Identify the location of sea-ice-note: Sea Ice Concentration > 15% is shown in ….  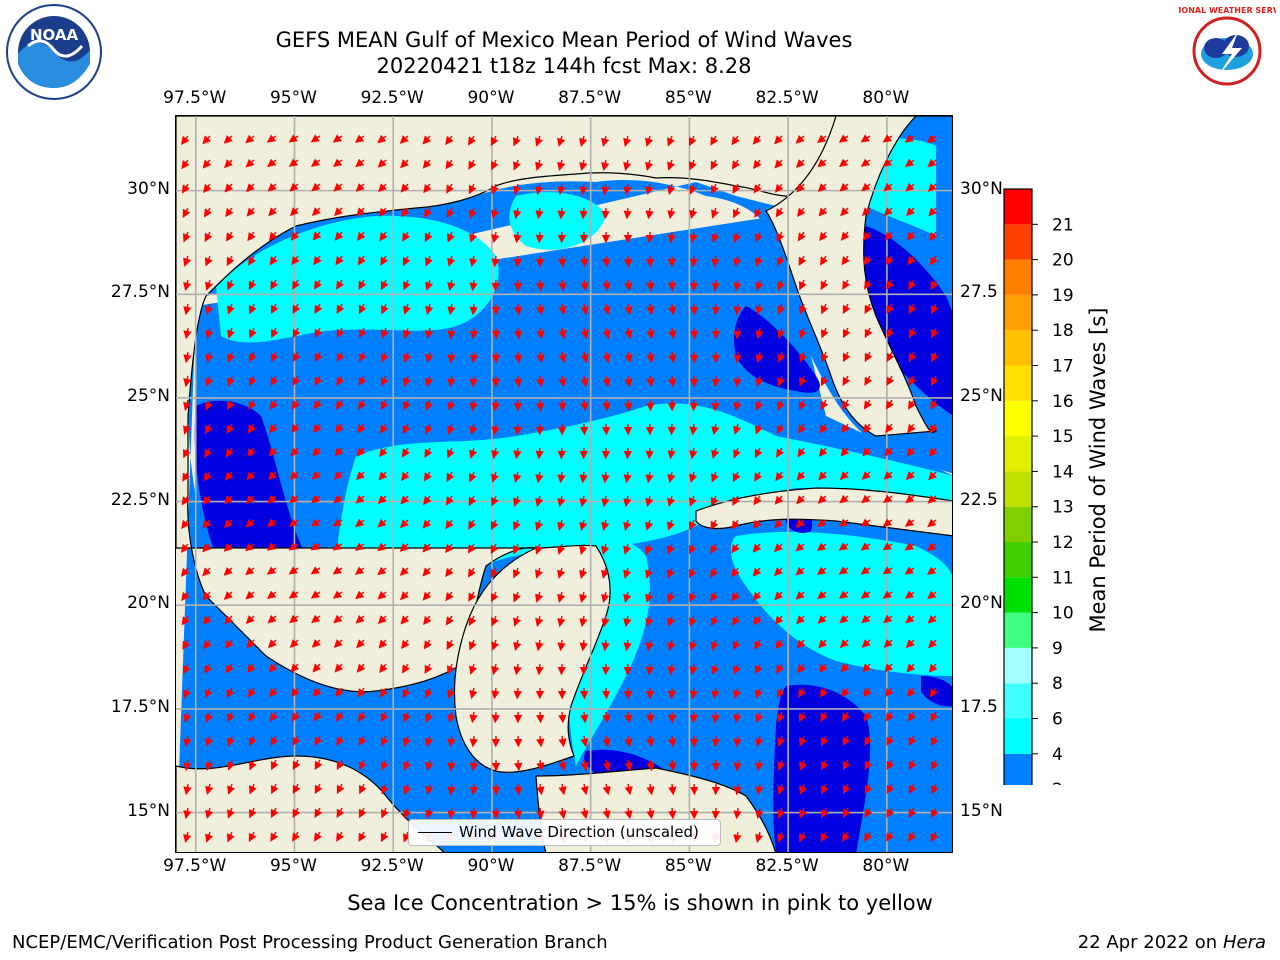
(640, 903).